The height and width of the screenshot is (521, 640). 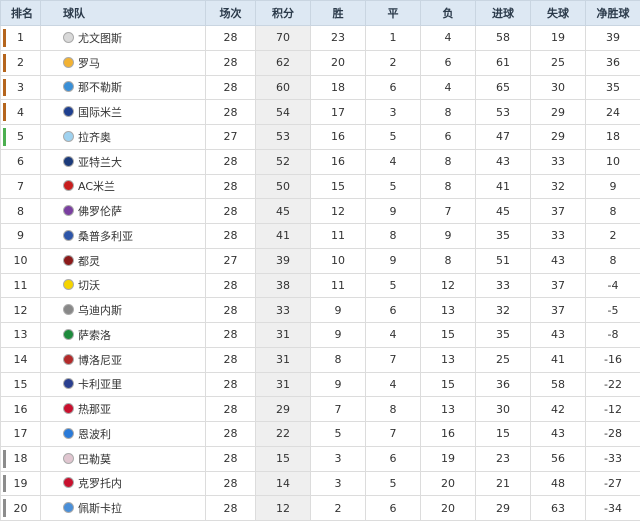 I want to click on stat-cell: 21, so click(x=503, y=483).